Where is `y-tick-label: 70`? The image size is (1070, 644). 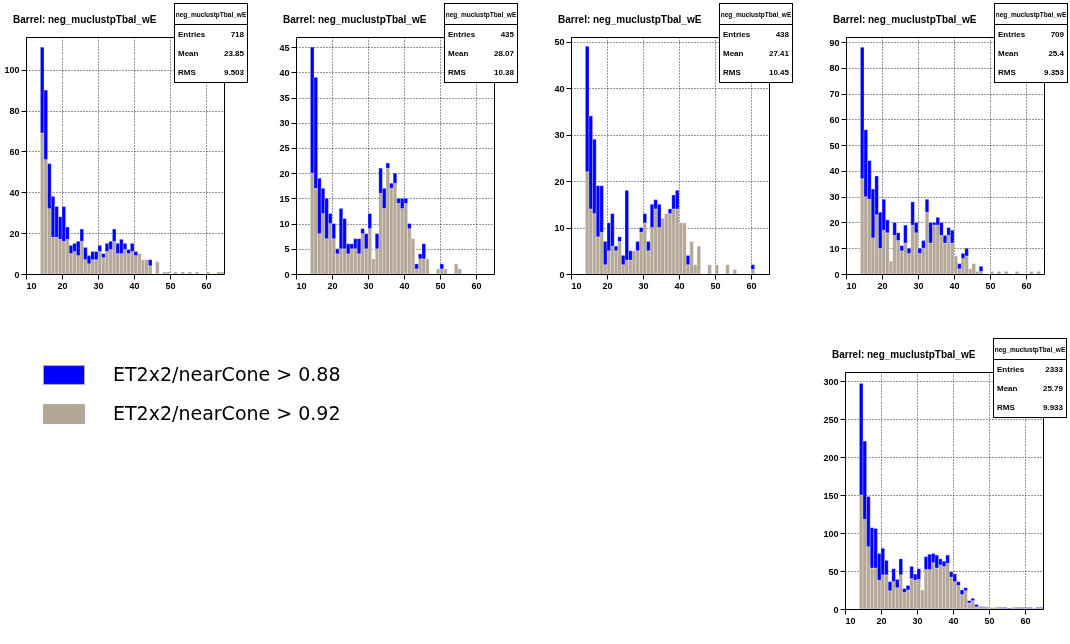 y-tick-label: 70 is located at coordinates (834, 94).